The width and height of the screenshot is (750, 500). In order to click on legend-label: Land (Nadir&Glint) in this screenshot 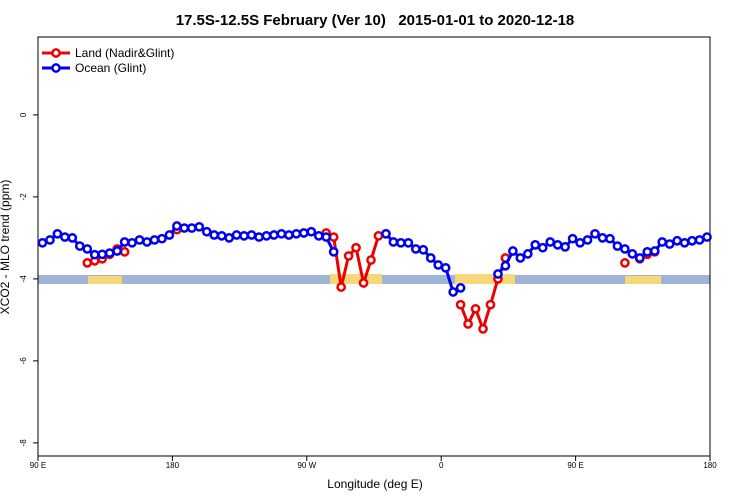, I will do `click(124, 53)`.